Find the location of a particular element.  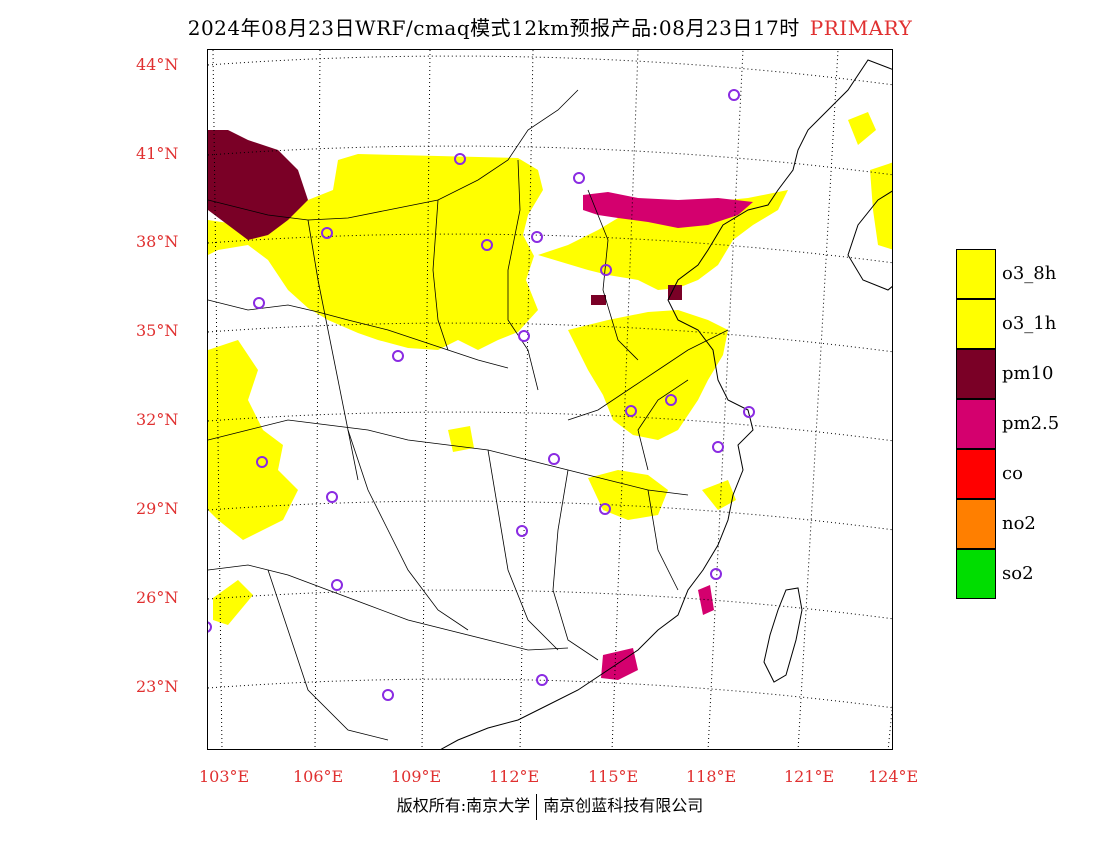

pm25-region-beijing-tianjin is located at coordinates (668, 210).